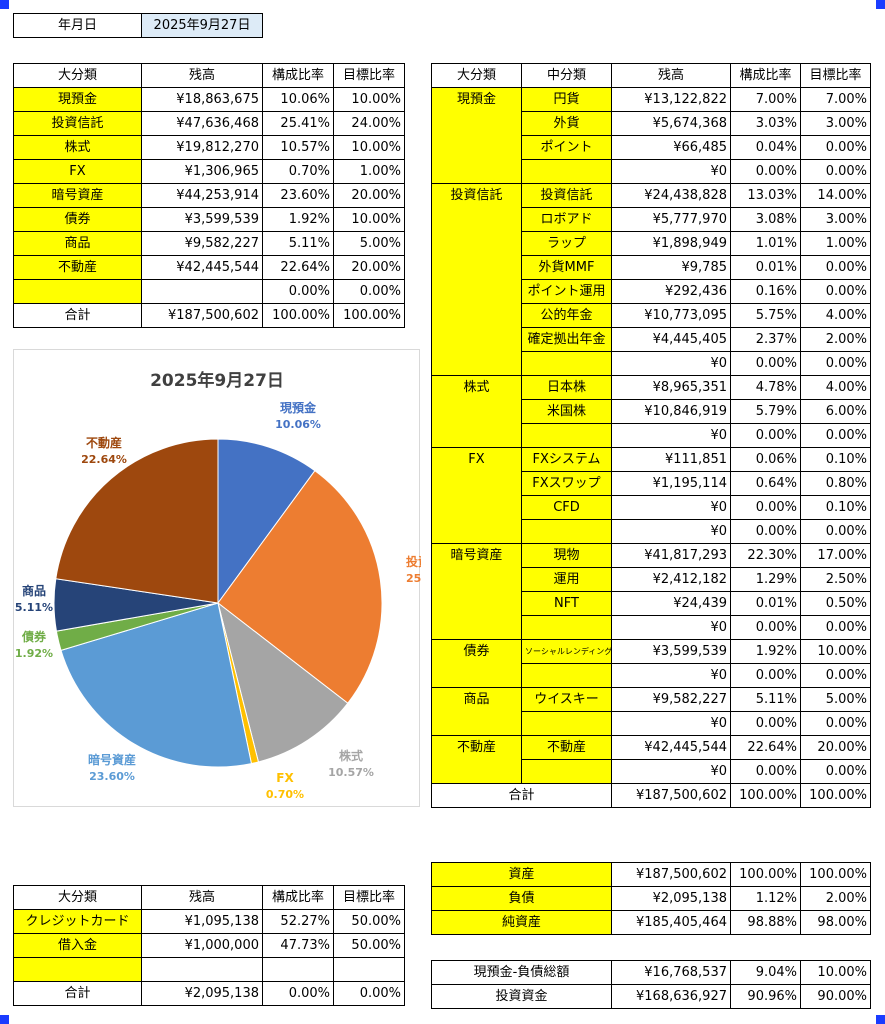  I want to click on selection-handle-top-left, so click(4, 4).